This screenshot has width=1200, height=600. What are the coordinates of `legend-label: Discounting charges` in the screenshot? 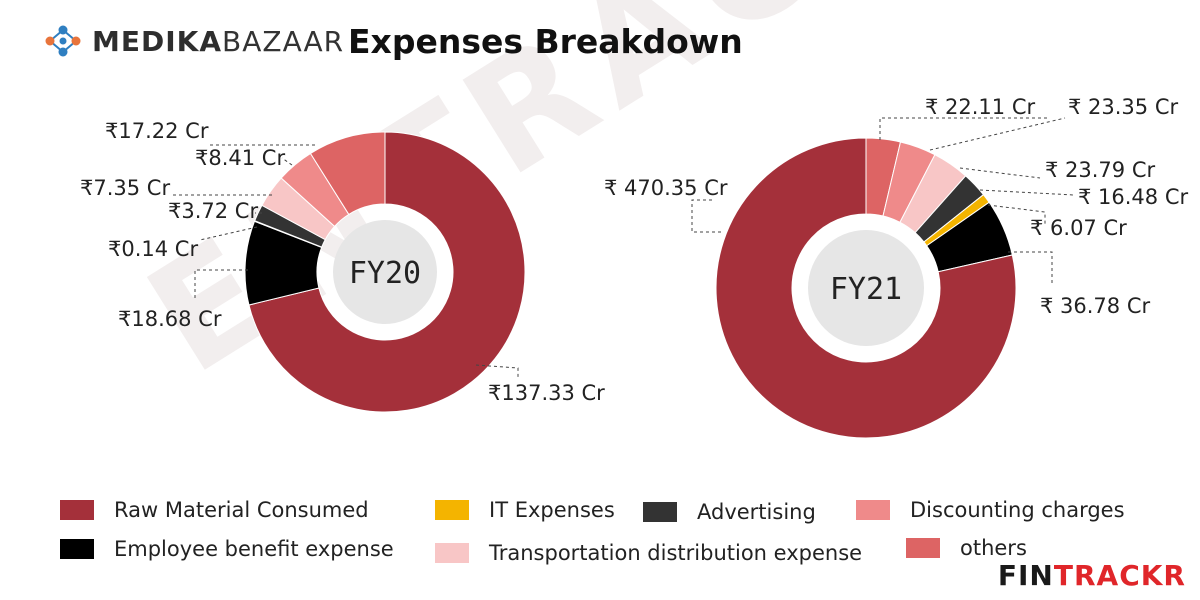 It's located at (1017, 510).